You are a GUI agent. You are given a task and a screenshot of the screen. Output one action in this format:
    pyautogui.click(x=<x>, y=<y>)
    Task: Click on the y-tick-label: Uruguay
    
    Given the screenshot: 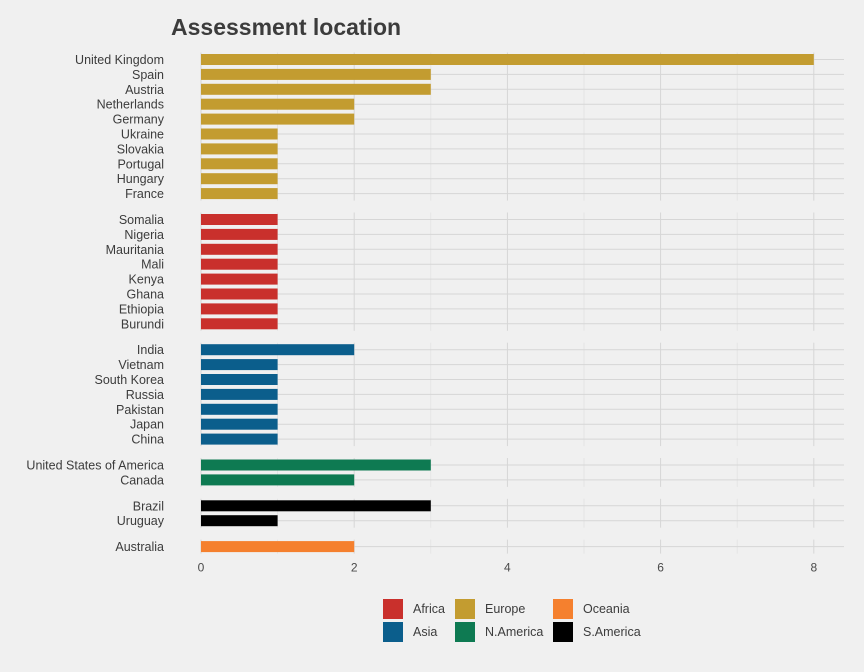 What is the action you would take?
    pyautogui.click(x=141, y=521)
    